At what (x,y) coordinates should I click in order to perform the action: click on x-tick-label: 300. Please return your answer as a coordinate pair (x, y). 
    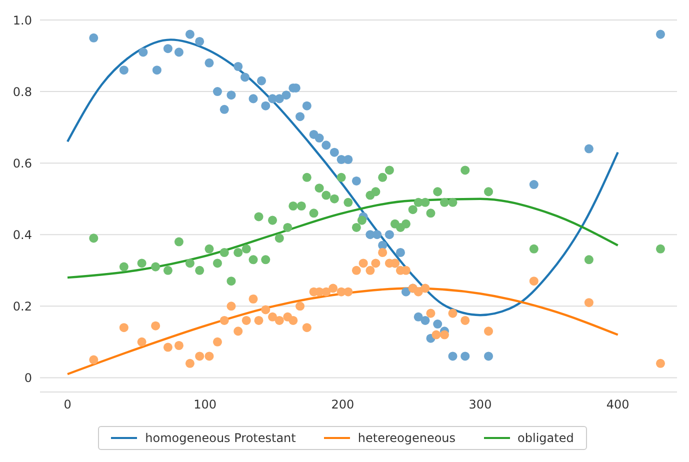
    Looking at the image, I should click on (480, 405).